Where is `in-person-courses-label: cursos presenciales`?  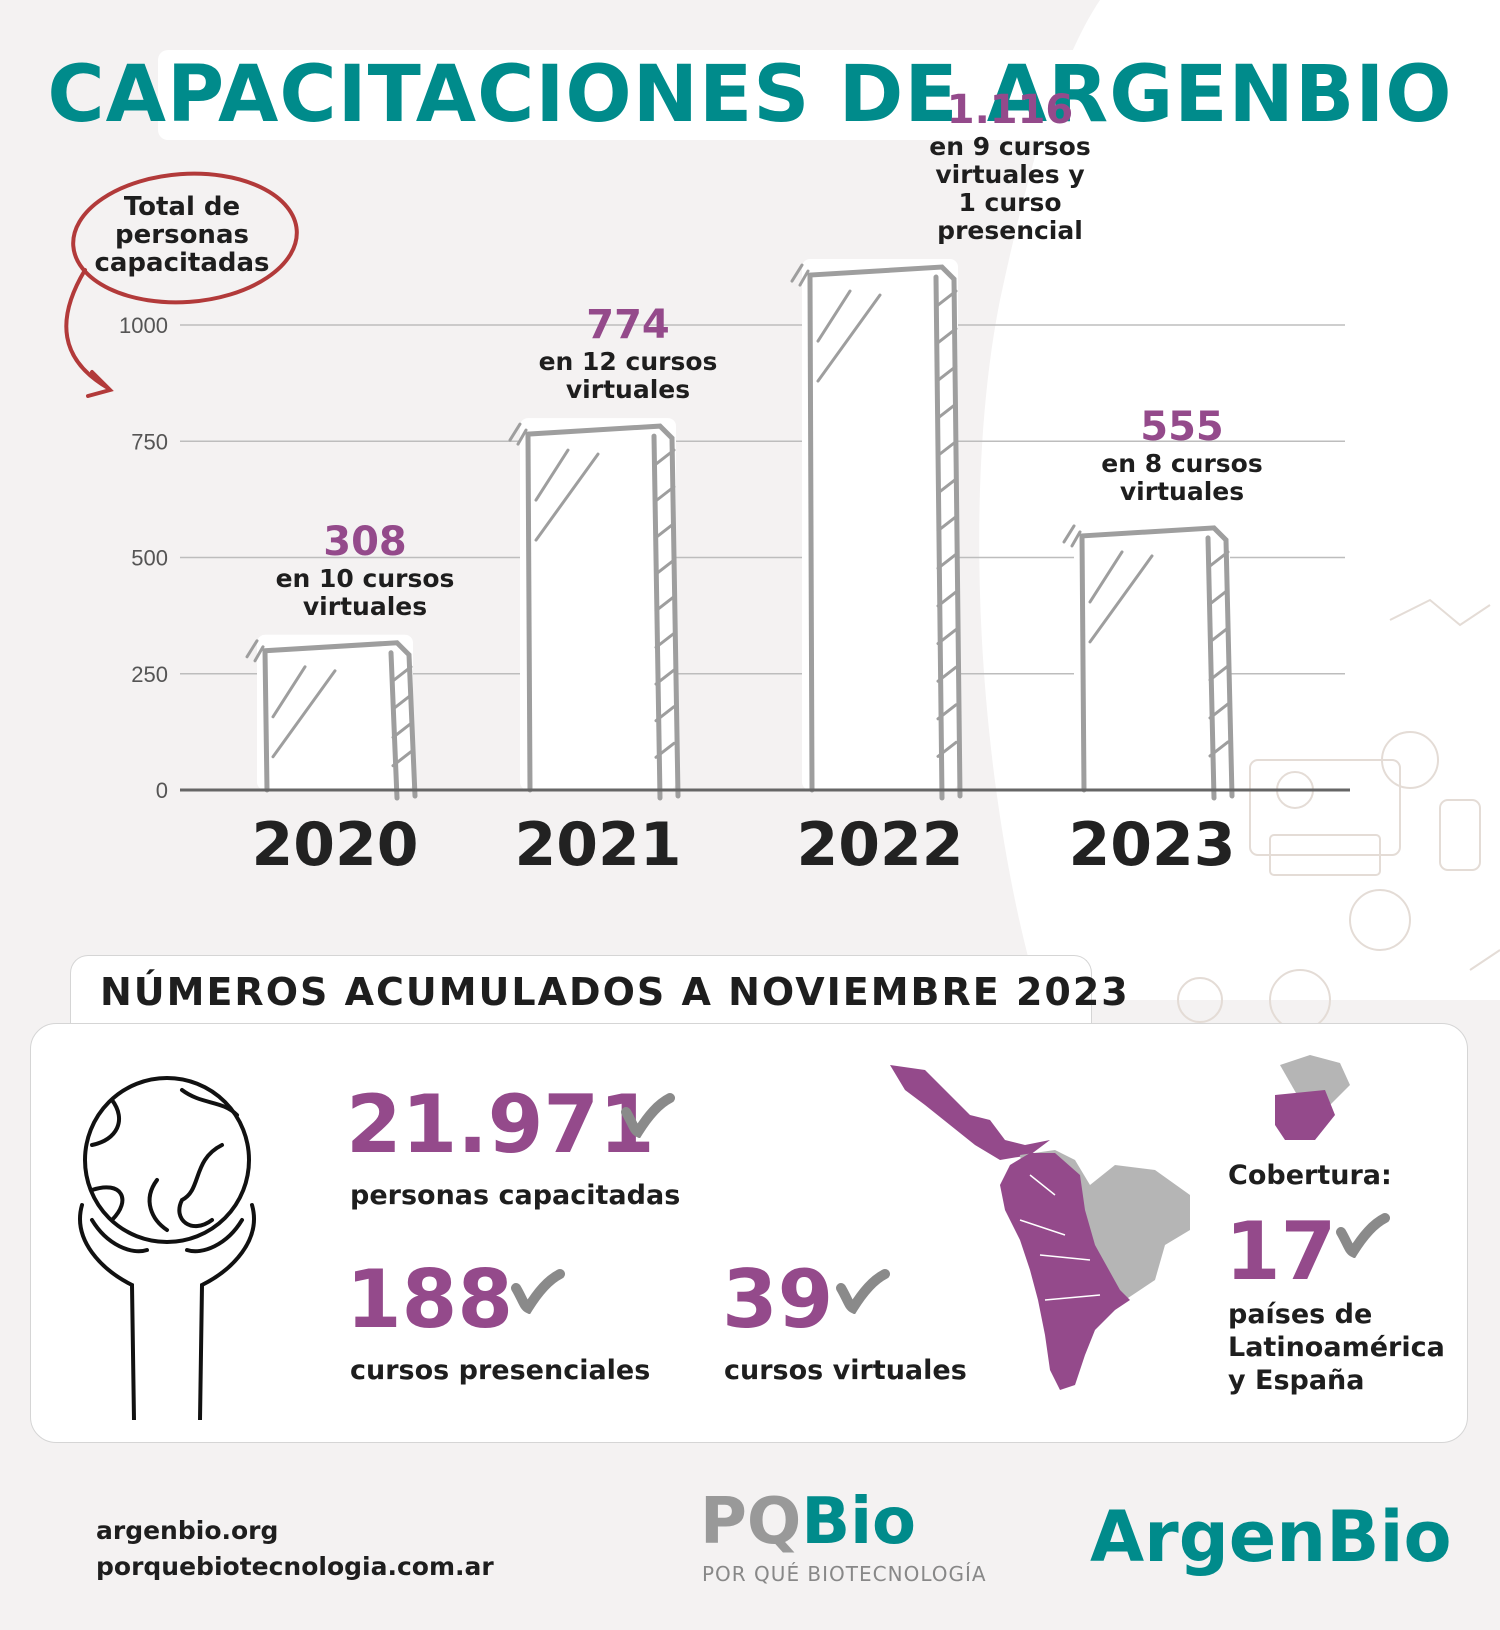 in-person-courses-label: cursos presenciales is located at coordinates (500, 1370).